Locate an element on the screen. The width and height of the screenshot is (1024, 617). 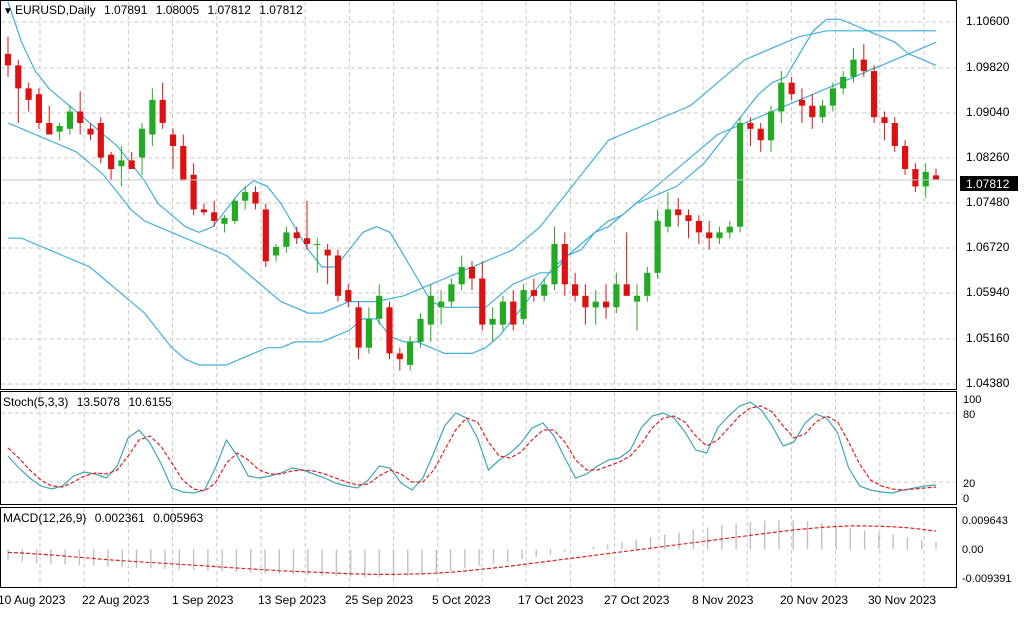
macd-label: MACD(12,26,9) is located at coordinates (44, 518).